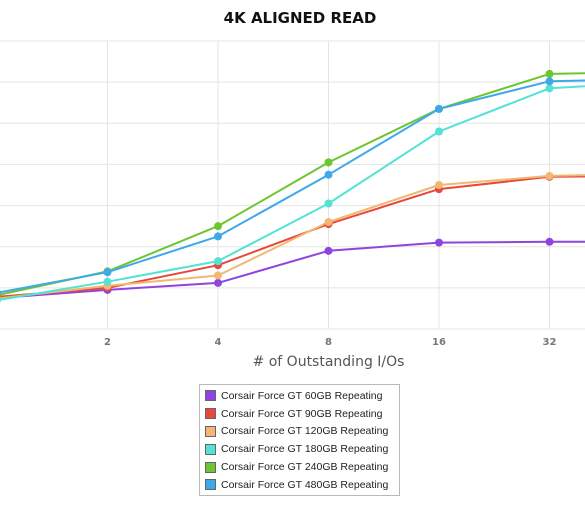  I want to click on legend-item: Corsair Force GT 60GB Repeating, so click(302, 396).